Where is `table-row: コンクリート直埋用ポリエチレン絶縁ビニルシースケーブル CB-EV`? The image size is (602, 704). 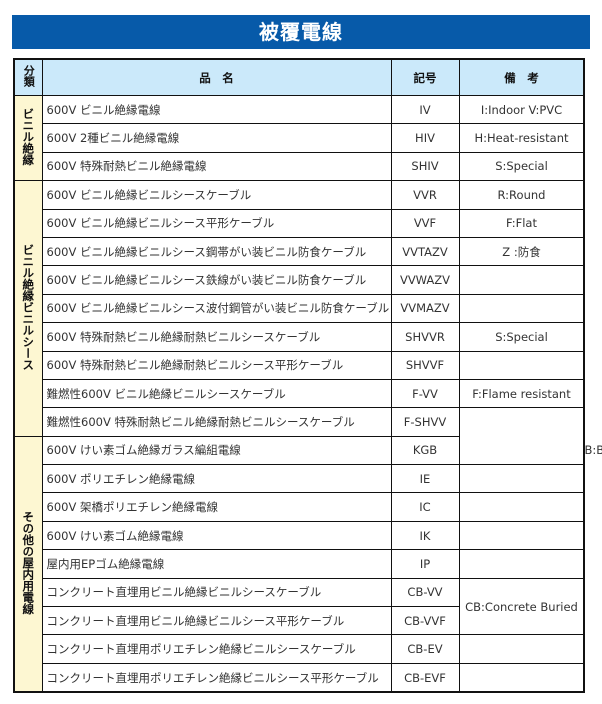
table-row: コンクリート直埋用ポリエチレン絶縁ビニルシースケーブル CB-EV is located at coordinates (299, 649).